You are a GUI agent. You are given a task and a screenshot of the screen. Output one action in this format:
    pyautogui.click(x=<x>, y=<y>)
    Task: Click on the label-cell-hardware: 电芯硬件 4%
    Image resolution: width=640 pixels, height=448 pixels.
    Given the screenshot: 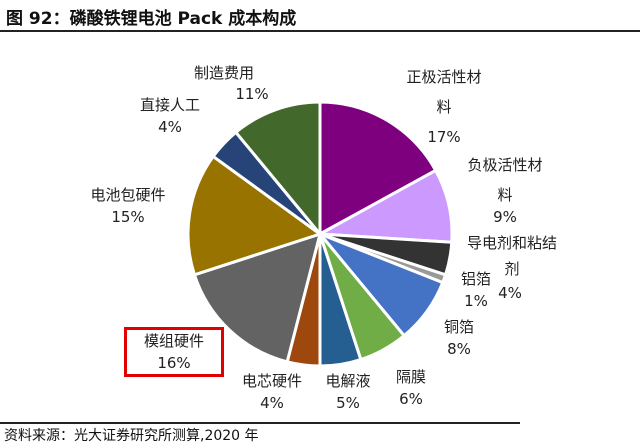 What is the action you would take?
    pyautogui.click(x=272, y=392)
    